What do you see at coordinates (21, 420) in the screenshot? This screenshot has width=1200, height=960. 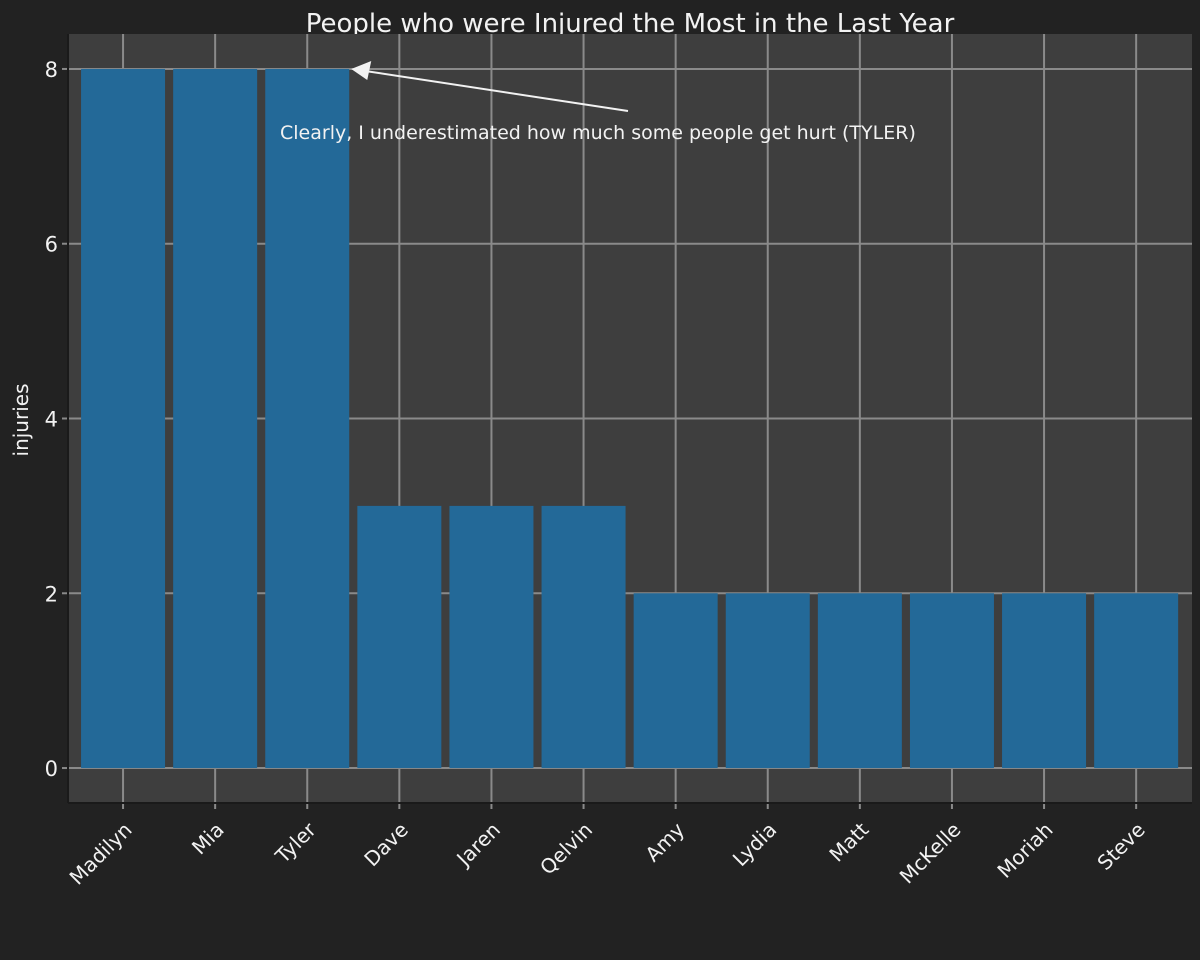 I see `y-axis-label: injuries` at bounding box center [21, 420].